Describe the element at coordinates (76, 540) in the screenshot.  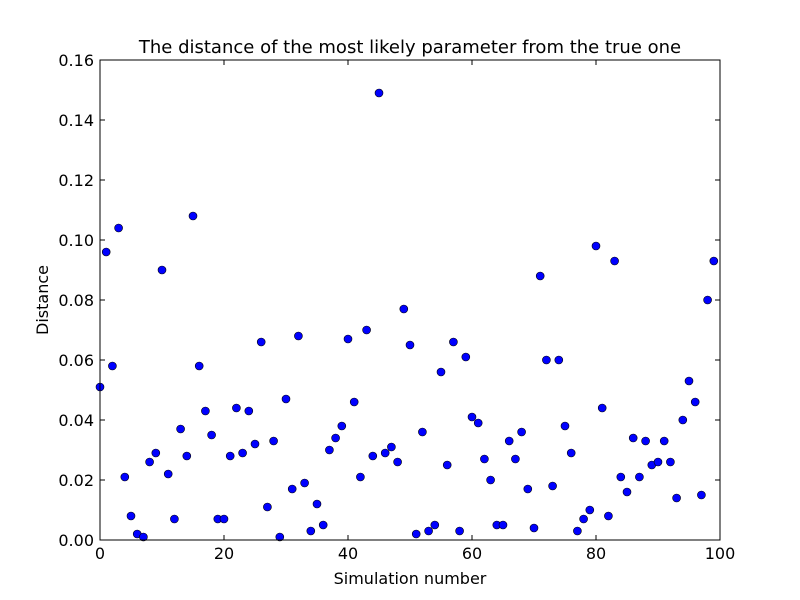
I see `y-tick-label: 0.00` at that location.